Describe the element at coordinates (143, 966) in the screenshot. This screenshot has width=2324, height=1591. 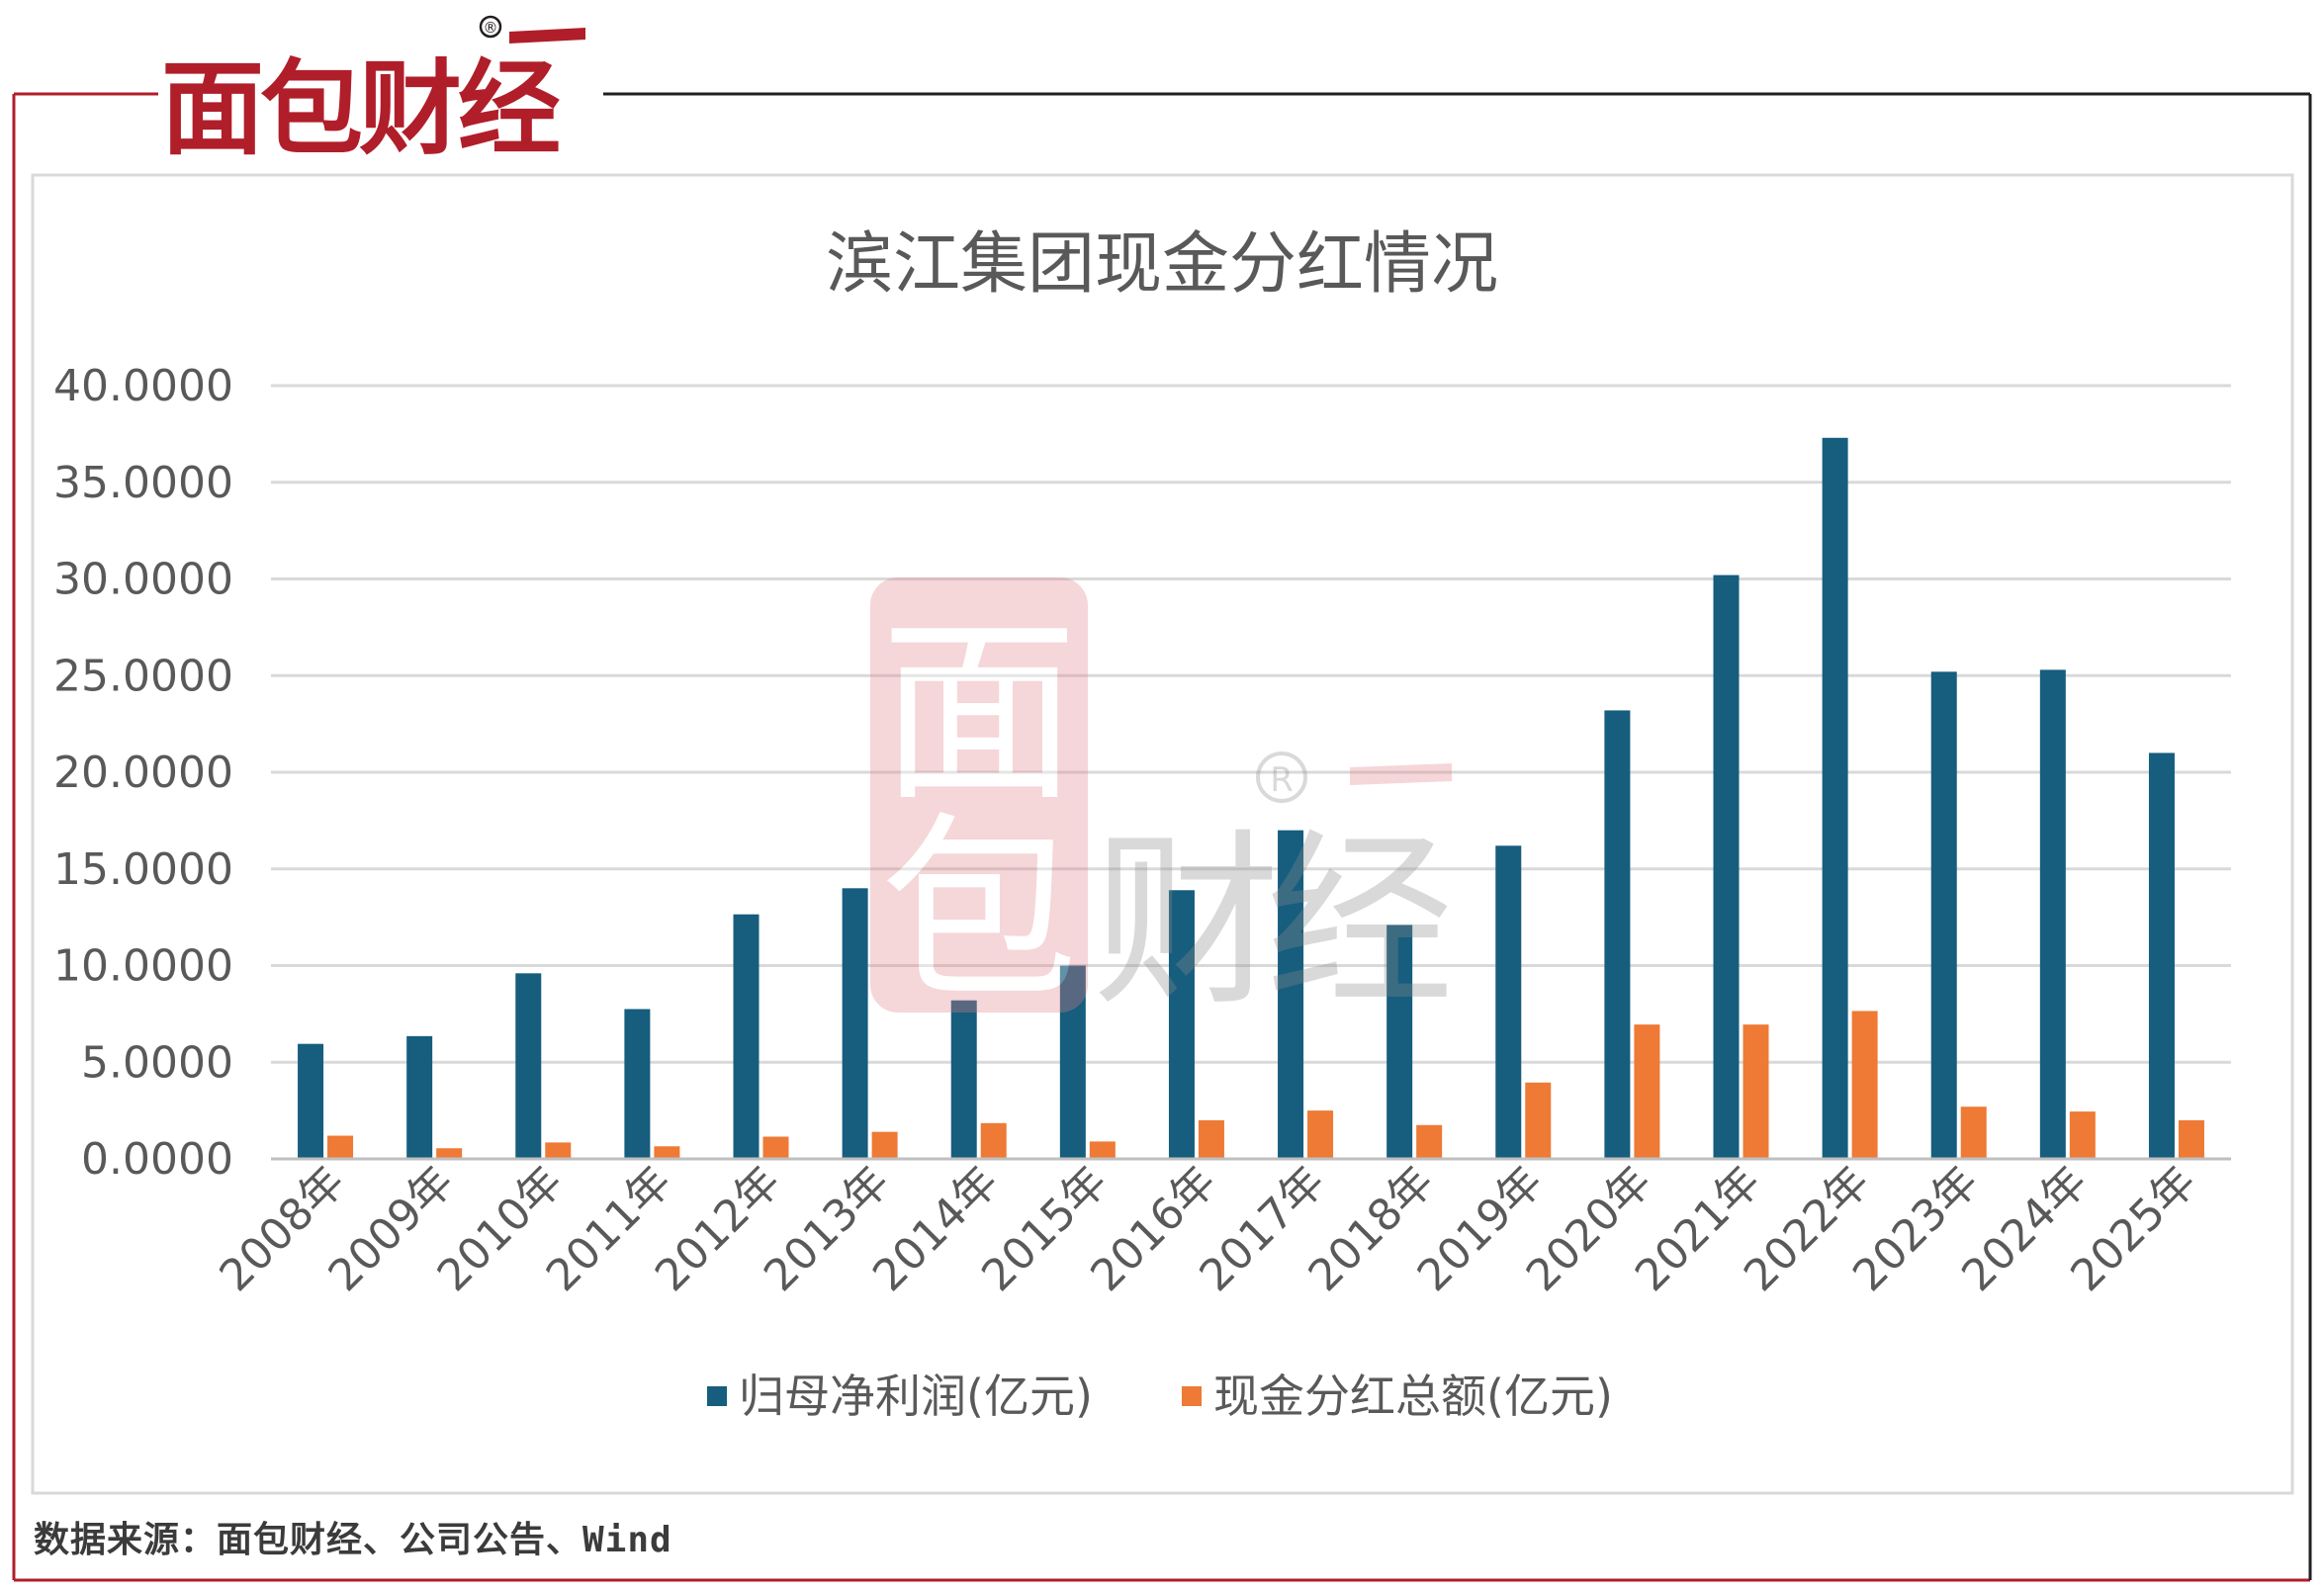
I see `y-tick-label: 10.0000` at that location.